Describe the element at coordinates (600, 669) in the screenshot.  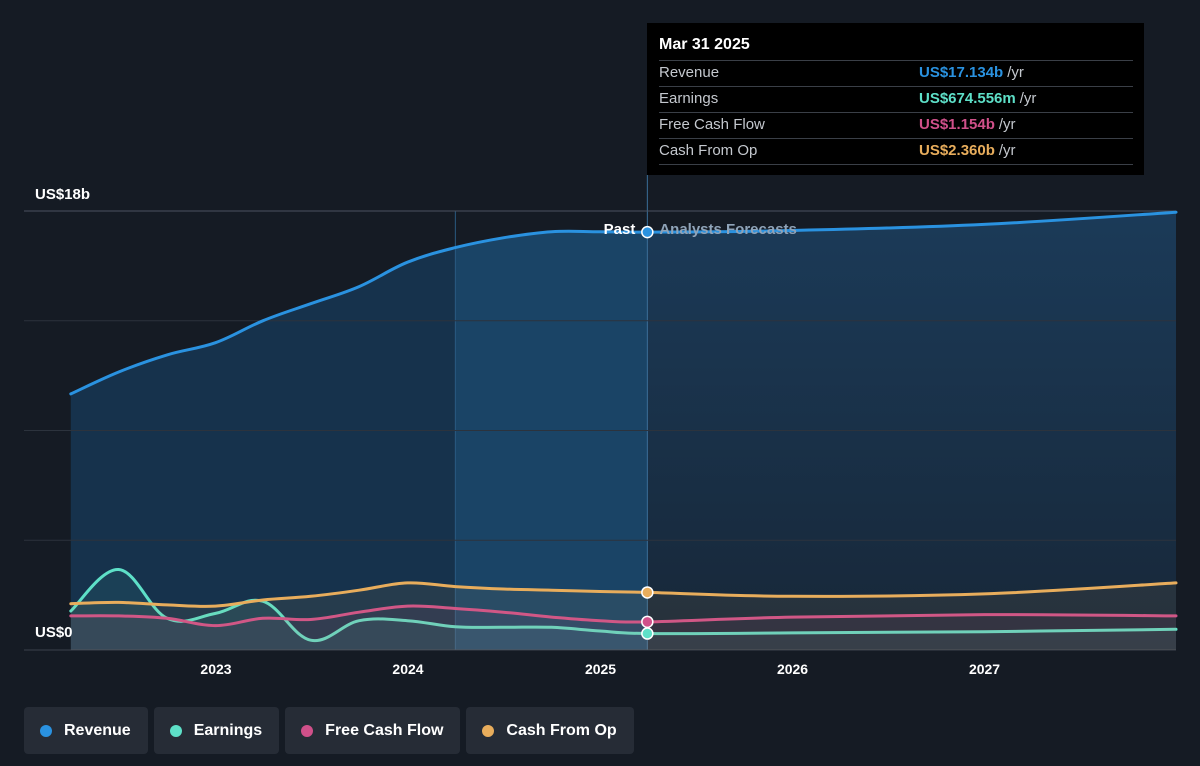
I see `x-tick-label: 2025` at that location.